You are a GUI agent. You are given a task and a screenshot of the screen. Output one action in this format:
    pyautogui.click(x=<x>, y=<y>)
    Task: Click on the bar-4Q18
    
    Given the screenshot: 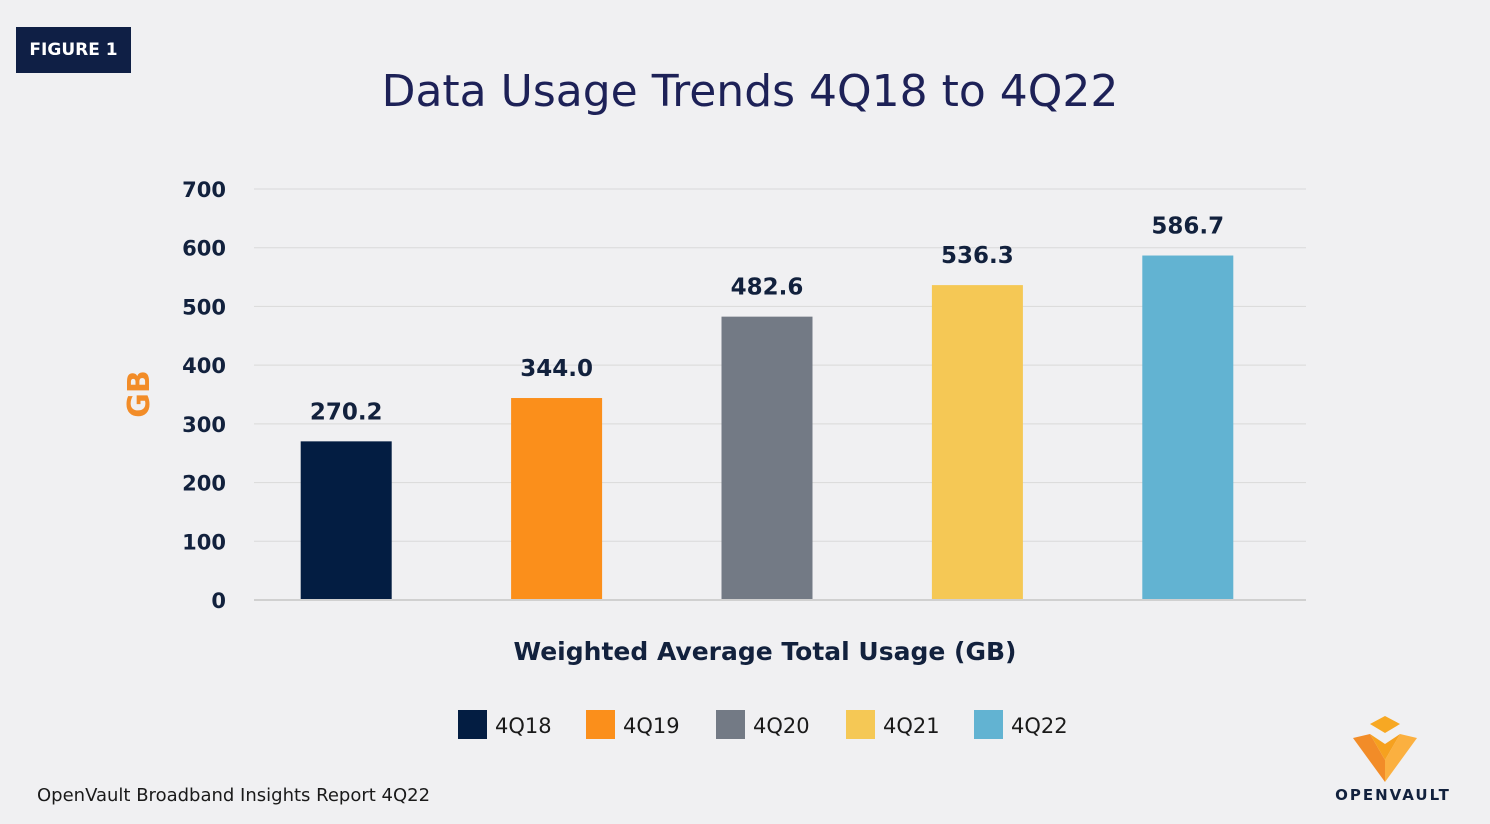 What is the action you would take?
    pyautogui.click(x=346, y=520)
    